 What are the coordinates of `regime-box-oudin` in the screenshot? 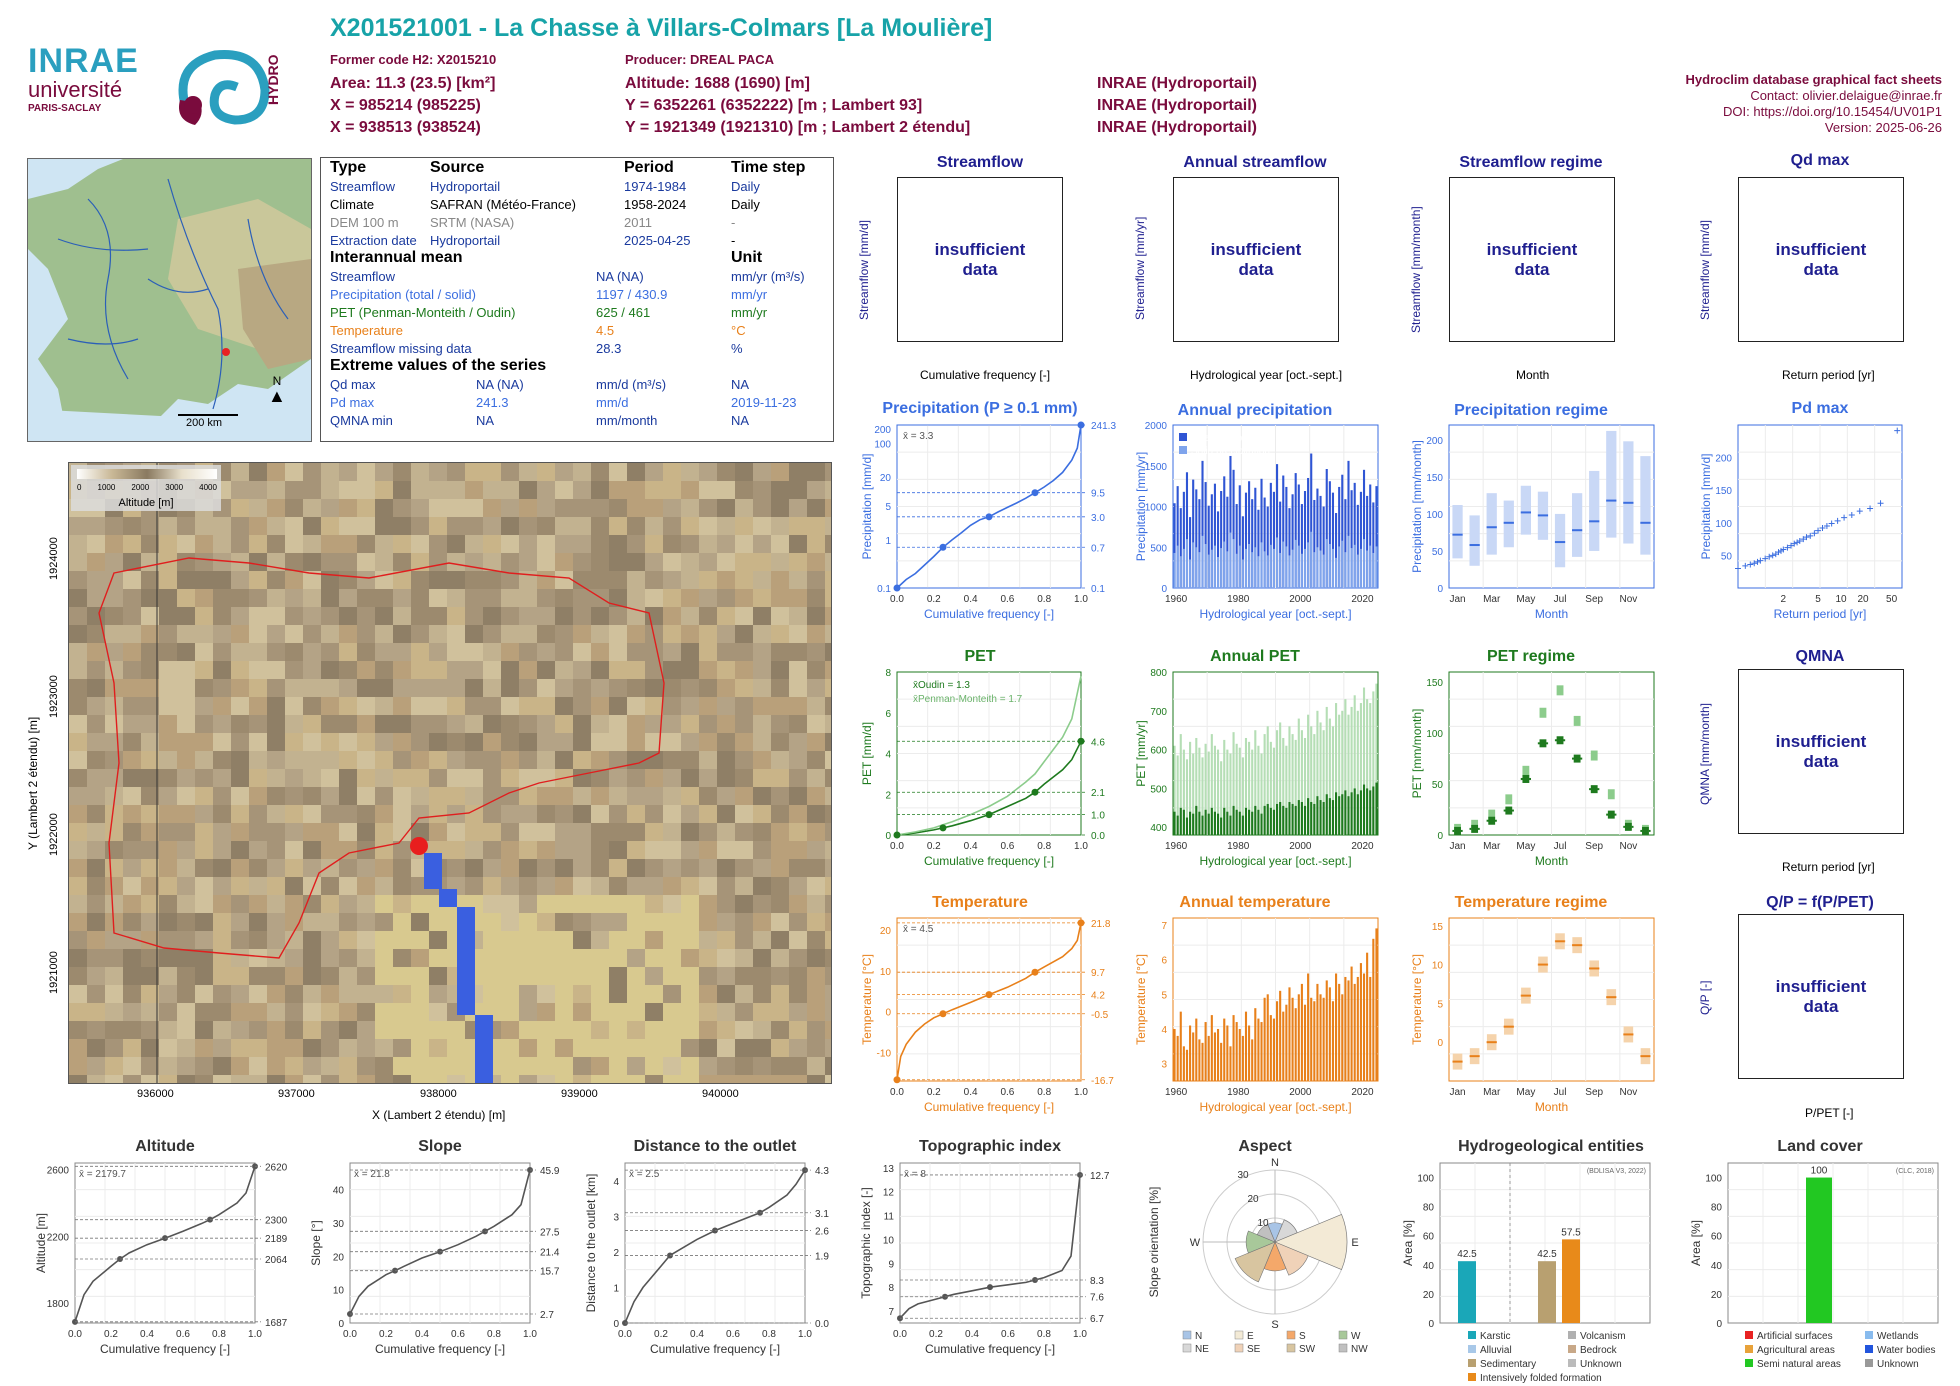 It's located at (1526, 778).